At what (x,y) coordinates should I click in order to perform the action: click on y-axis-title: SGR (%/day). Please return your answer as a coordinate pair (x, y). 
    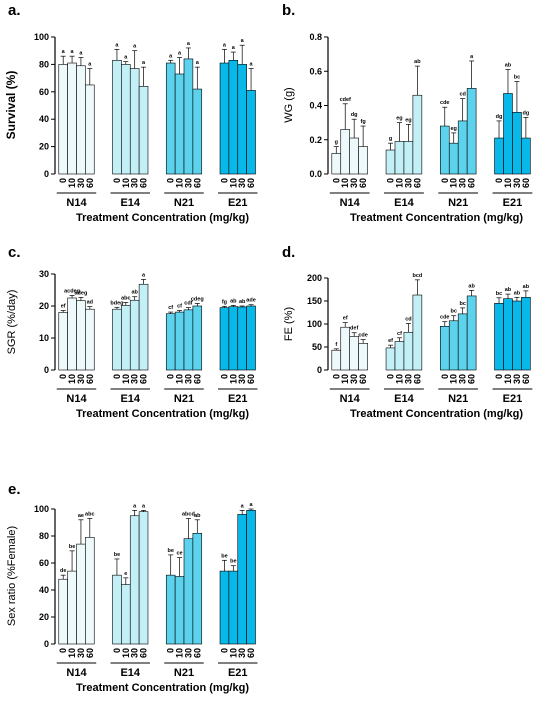
    Looking at the image, I should click on (12, 322).